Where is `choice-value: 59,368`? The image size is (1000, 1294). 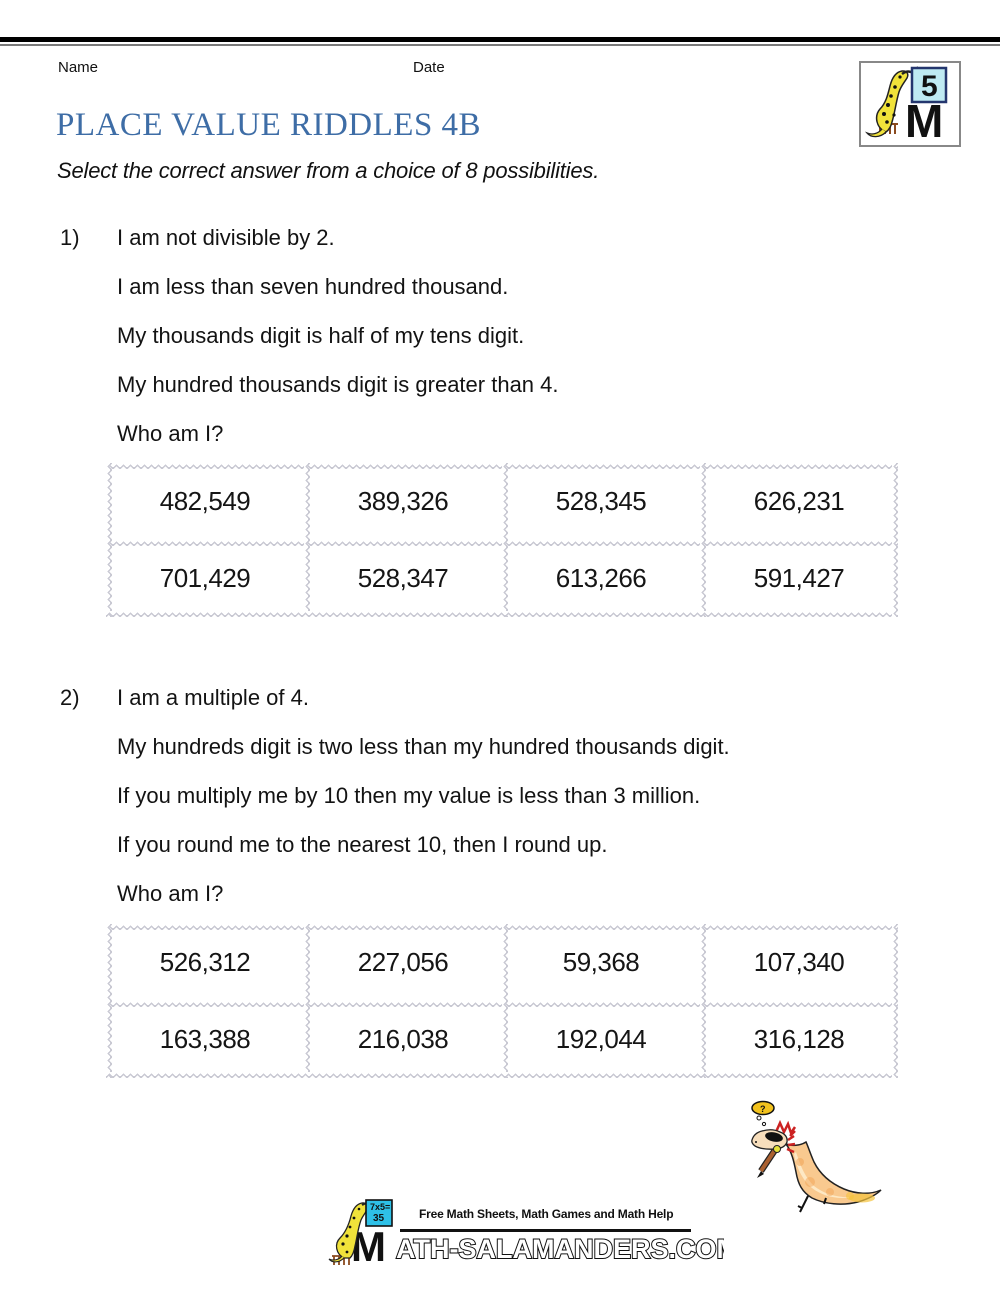 choice-value: 59,368 is located at coordinates (601, 962).